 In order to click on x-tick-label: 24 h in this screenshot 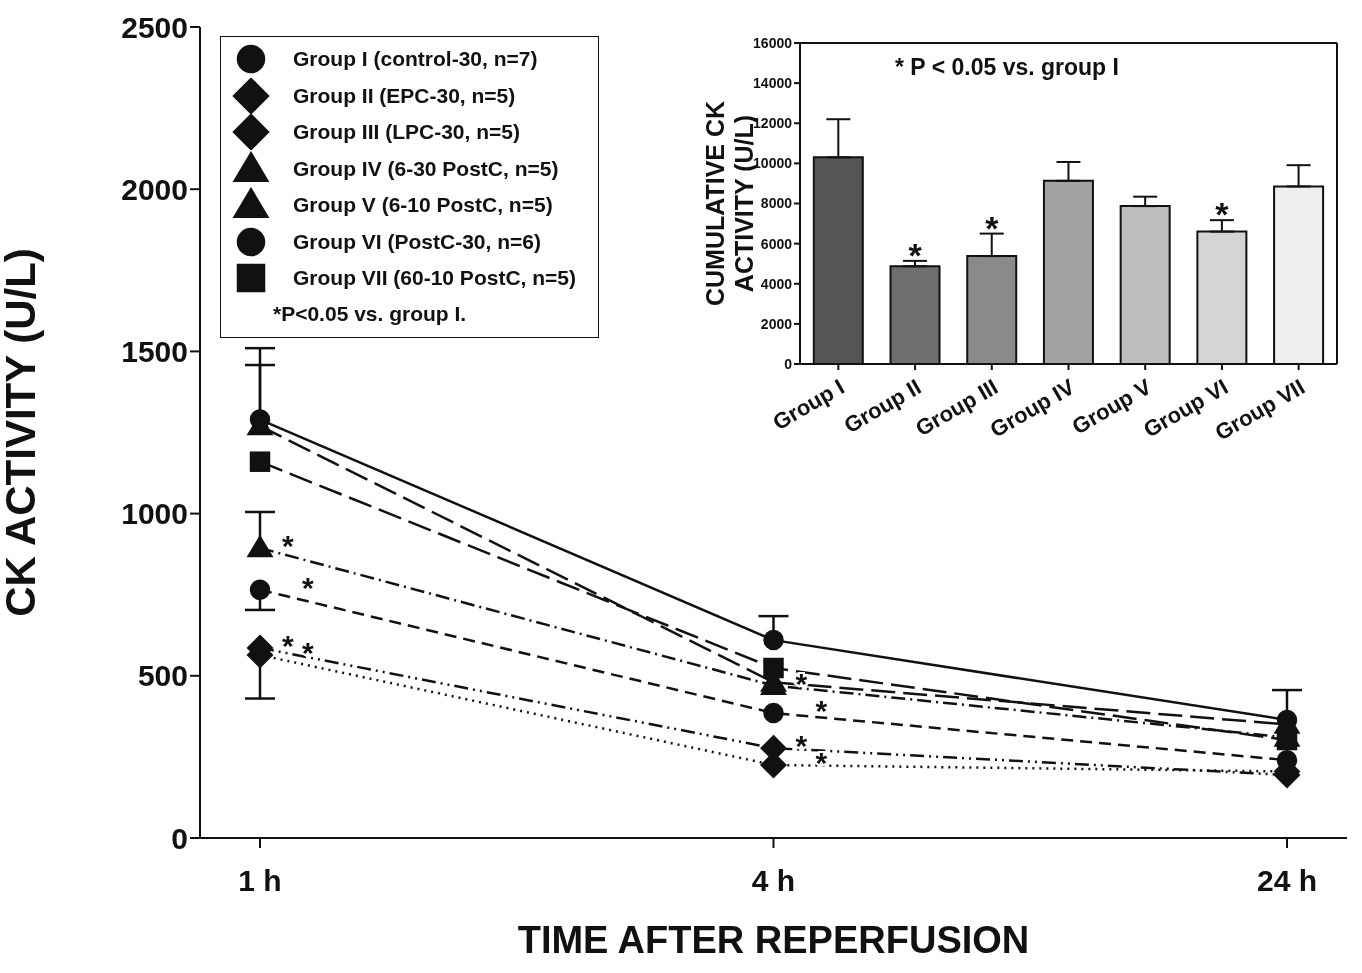, I will do `click(1287, 881)`.